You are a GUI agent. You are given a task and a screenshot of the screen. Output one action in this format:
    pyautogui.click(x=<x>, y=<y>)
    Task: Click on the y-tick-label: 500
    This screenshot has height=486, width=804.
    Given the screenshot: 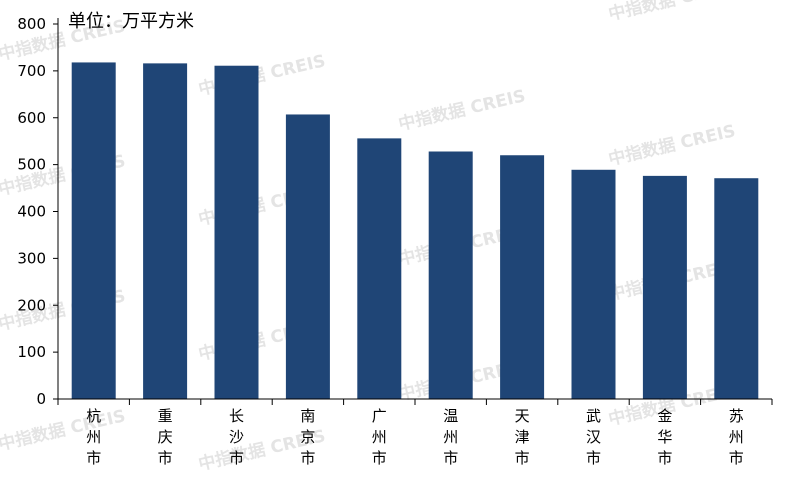 What is the action you would take?
    pyautogui.click(x=31, y=165)
    